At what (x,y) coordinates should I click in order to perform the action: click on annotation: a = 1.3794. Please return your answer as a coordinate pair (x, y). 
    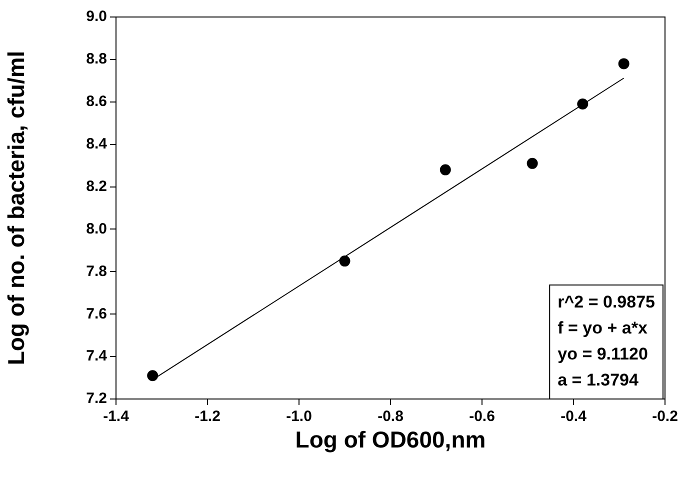
    Looking at the image, I should click on (598, 380).